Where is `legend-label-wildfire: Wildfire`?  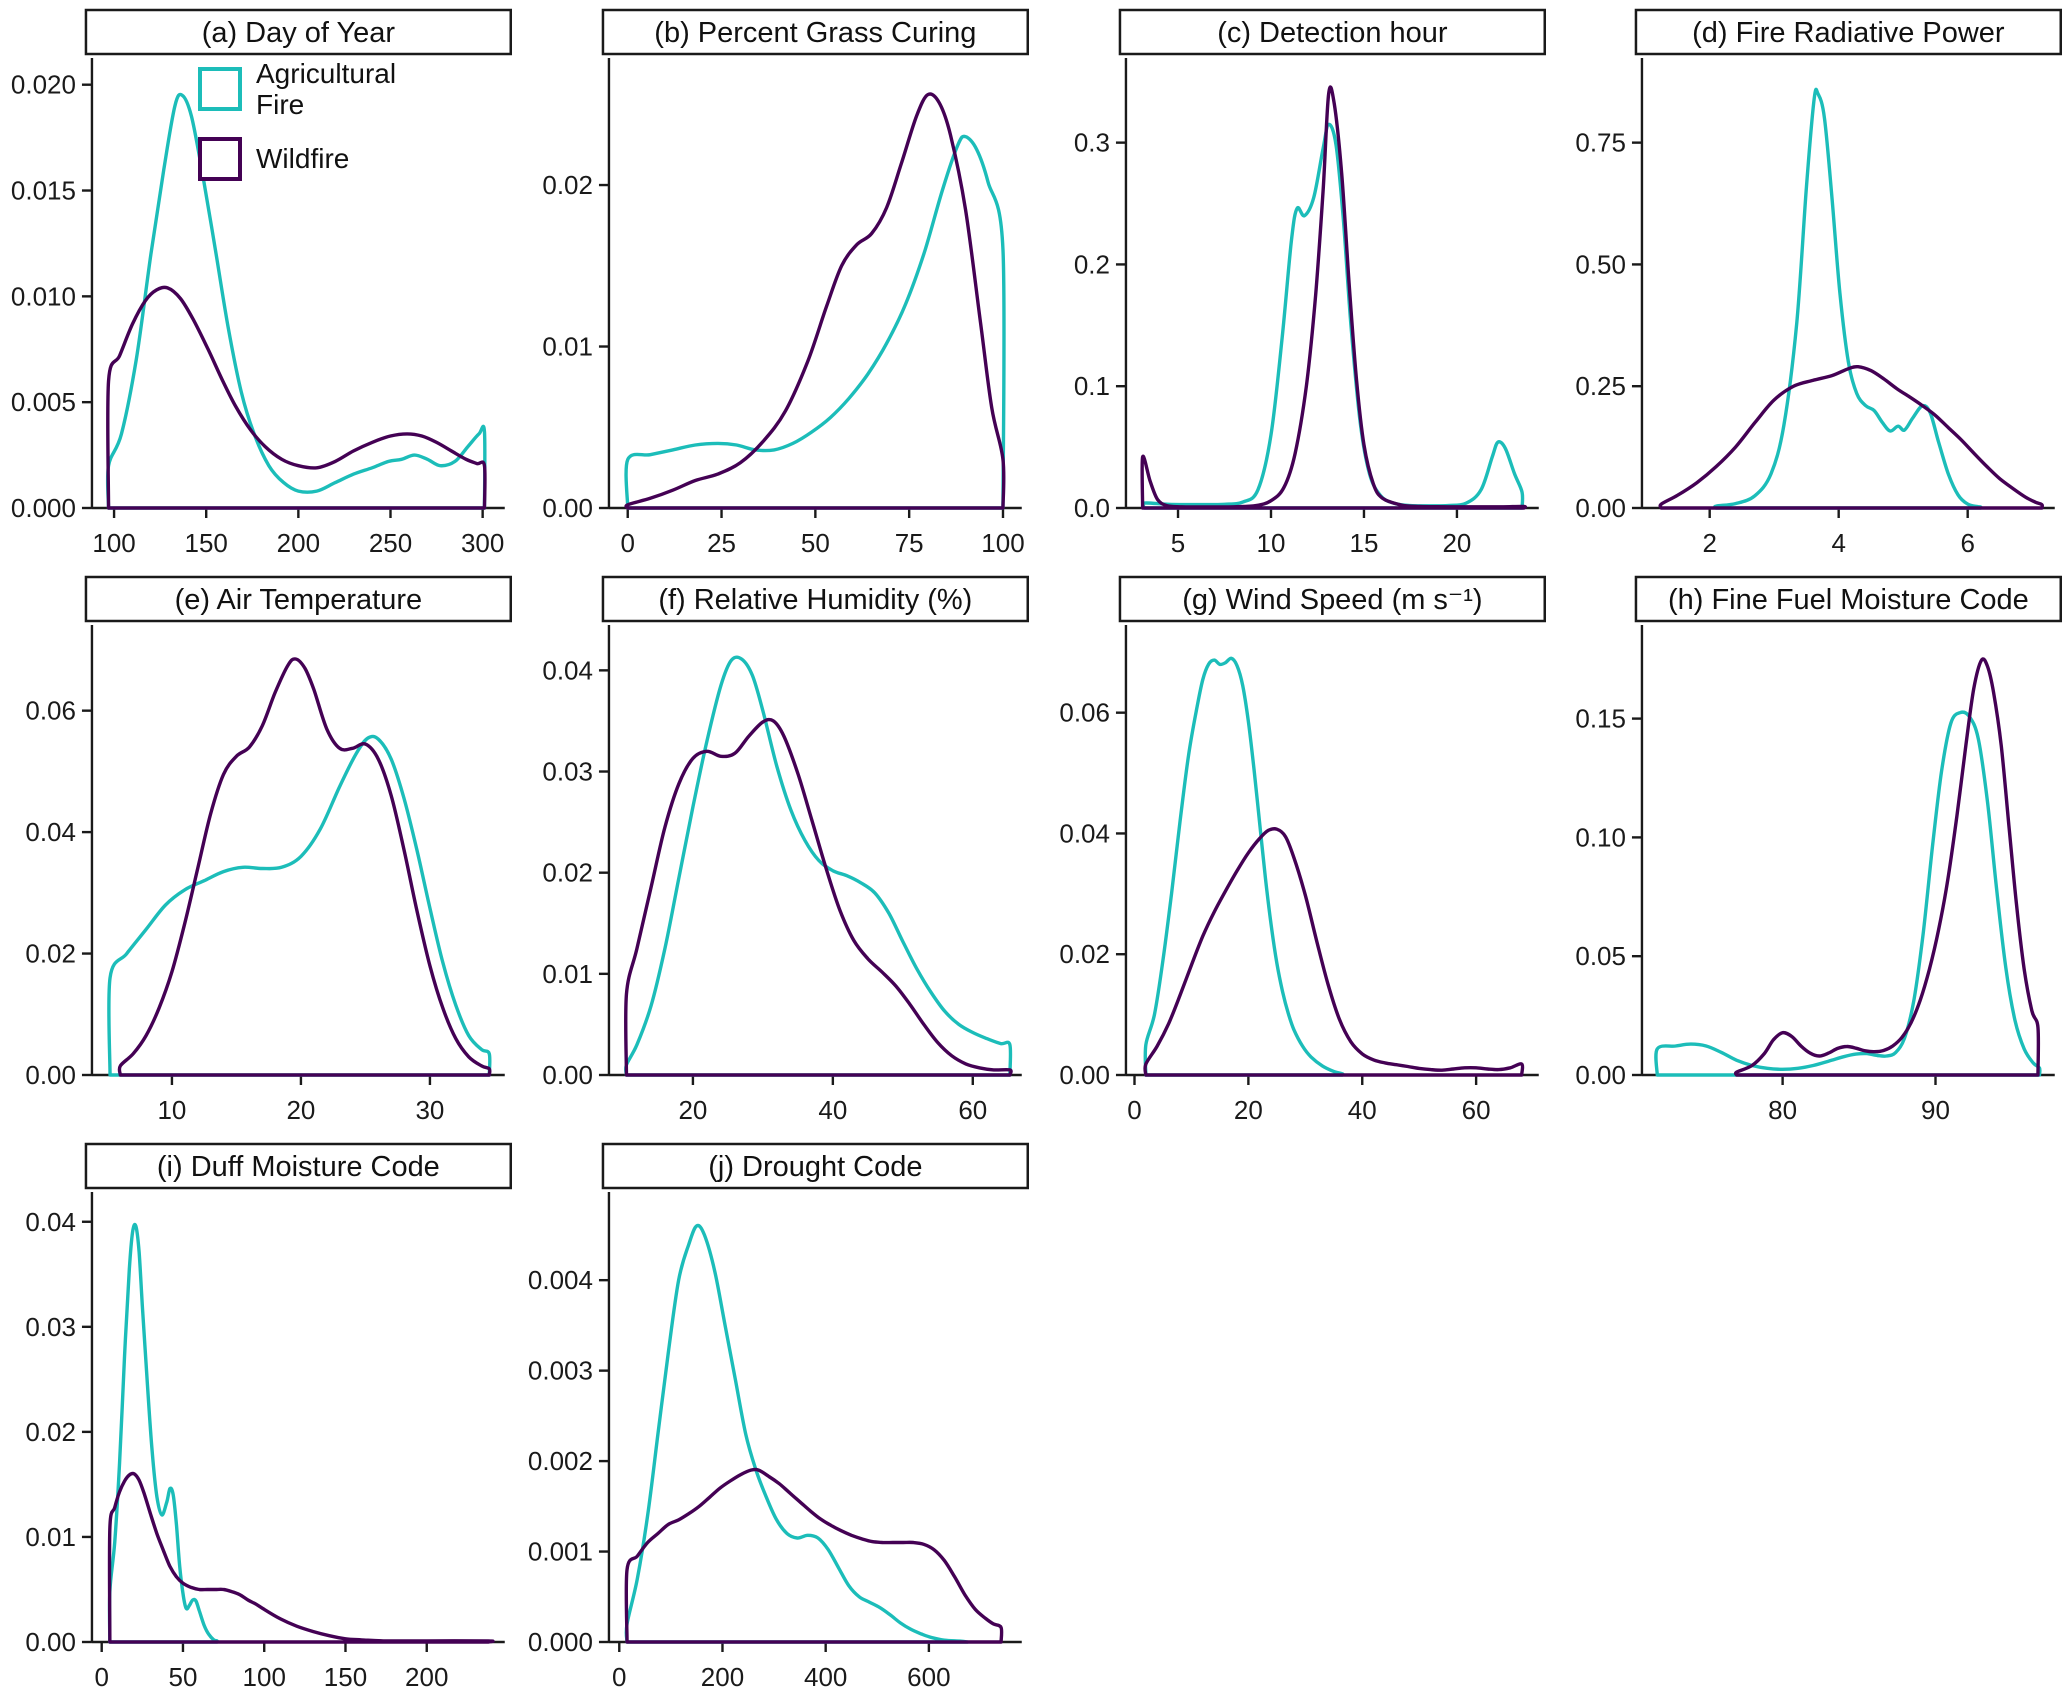 legend-label-wildfire: Wildfire is located at coordinates (303, 159).